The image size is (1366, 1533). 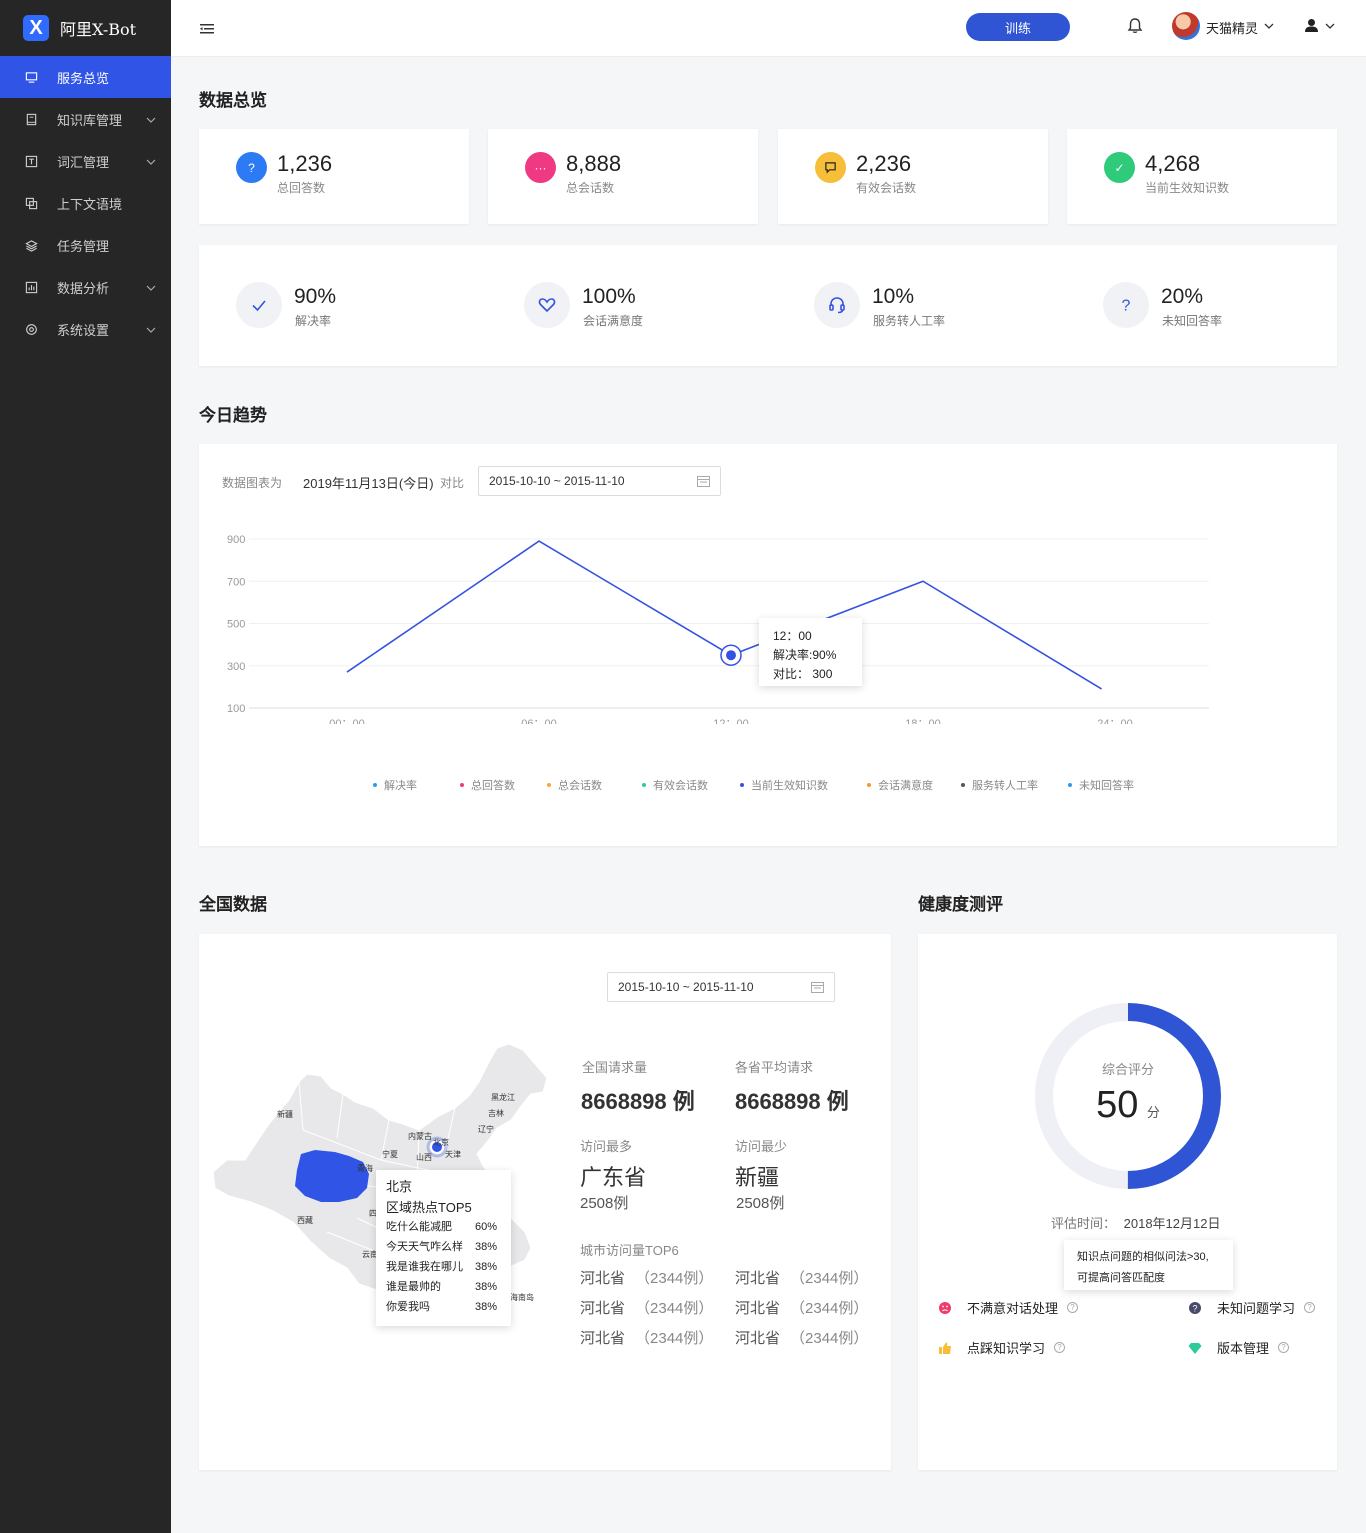 I want to click on national-date-range-picker: 2015-10-10 ~ 2015-11-10, so click(x=721, y=987).